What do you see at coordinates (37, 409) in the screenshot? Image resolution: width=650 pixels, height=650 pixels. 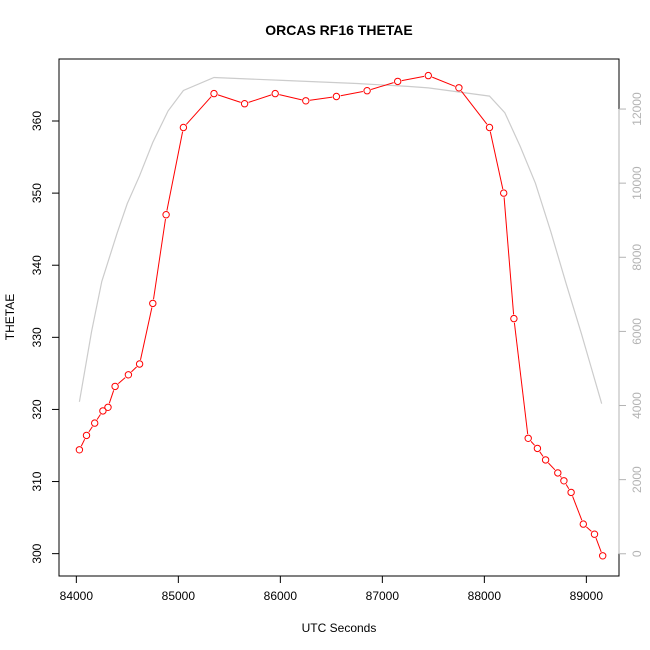 I see `y-tick-label: 320` at bounding box center [37, 409].